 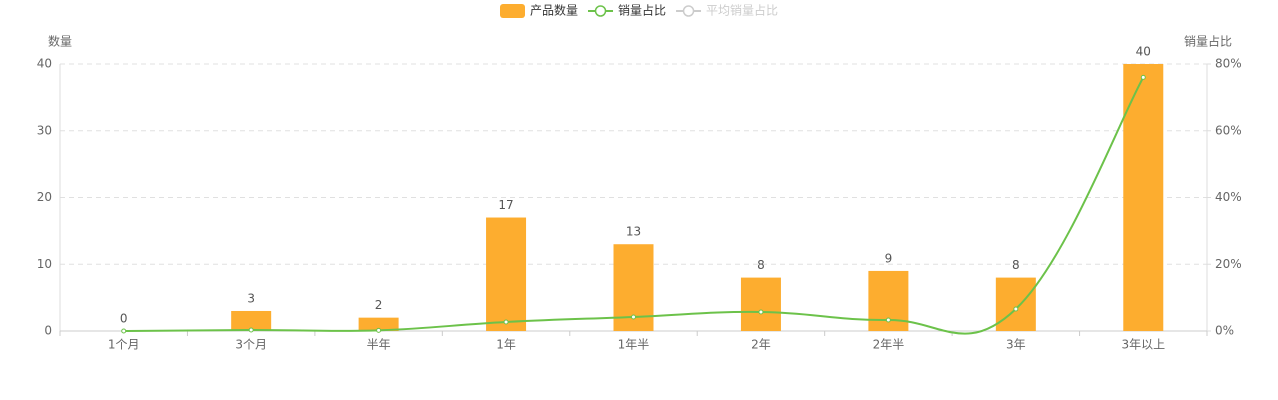 I want to click on x-tick-label: 2年半, so click(x=889, y=345).